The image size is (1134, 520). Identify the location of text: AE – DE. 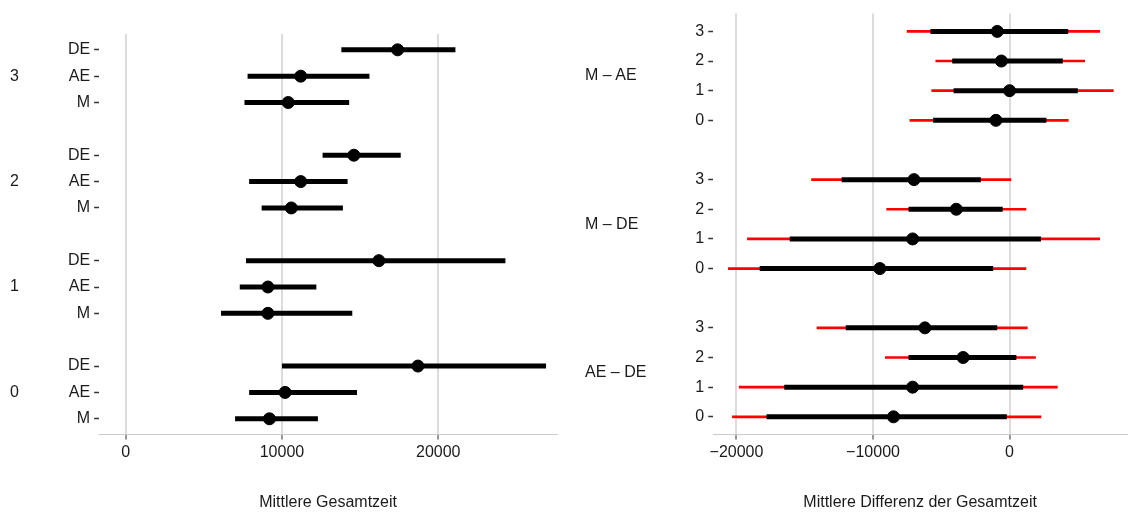
(616, 371).